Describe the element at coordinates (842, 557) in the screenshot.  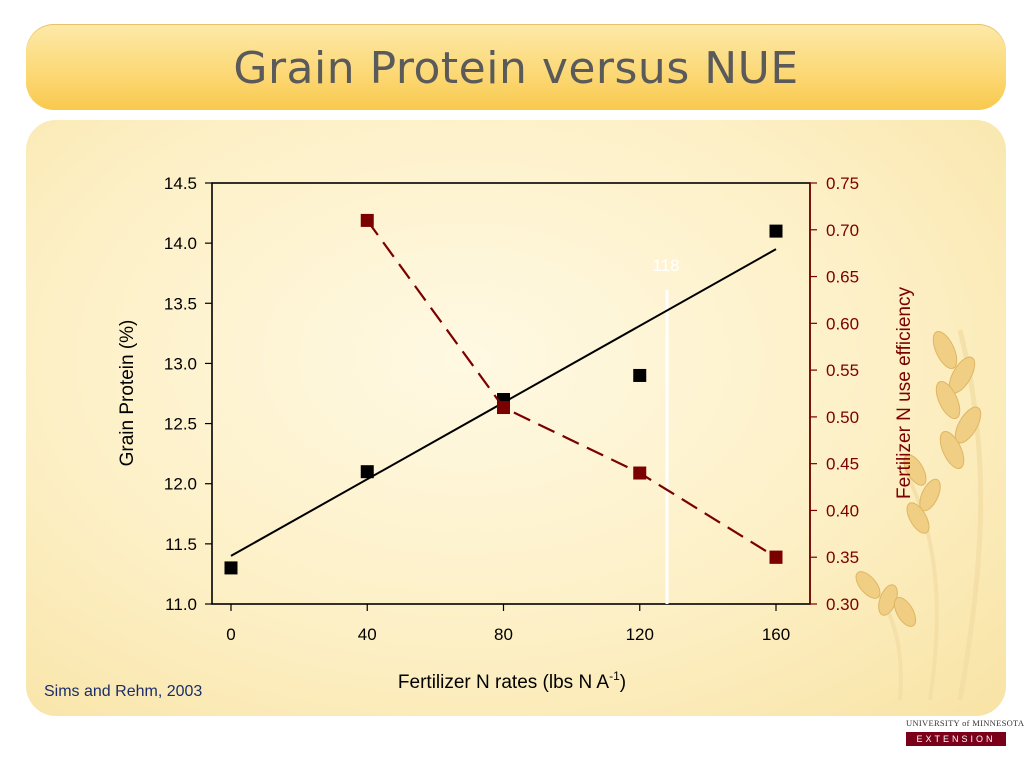
I see `right-tick-label: 0.35` at that location.